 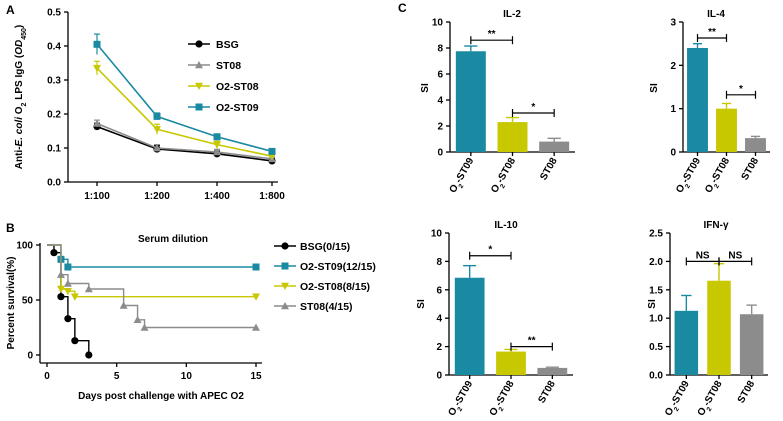 What do you see at coordinates (656, 234) in the screenshot?
I see `y-tick-label: 2.5` at bounding box center [656, 234].